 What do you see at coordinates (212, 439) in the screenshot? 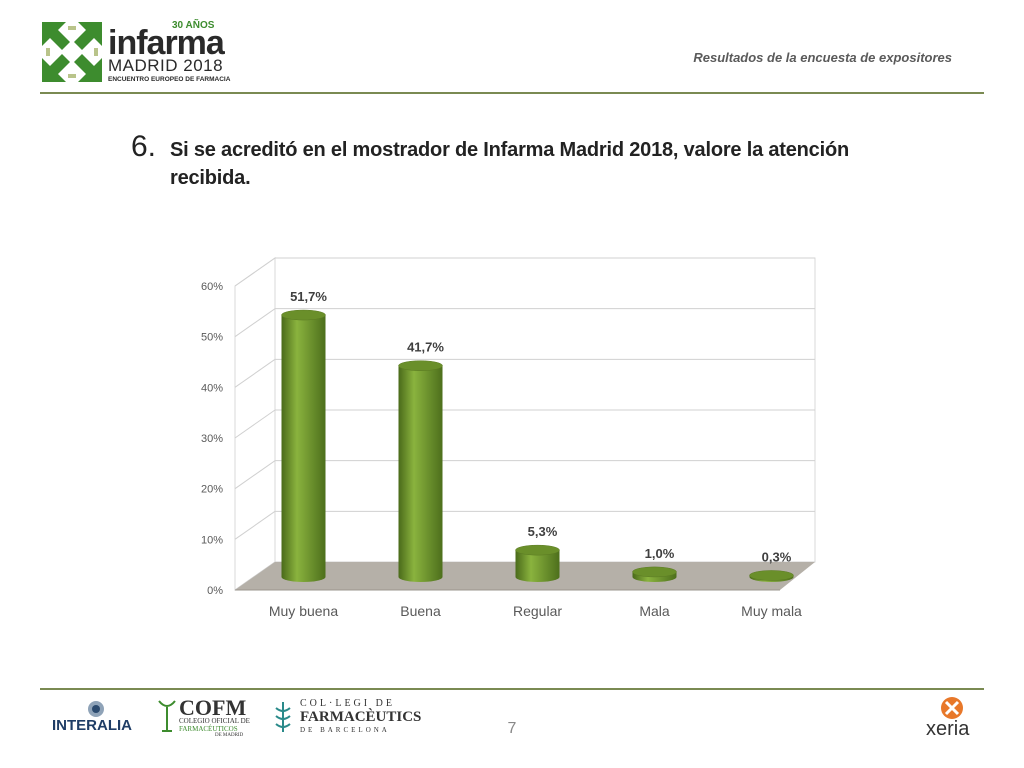
I see `y-tick-label: 30%` at bounding box center [212, 439].